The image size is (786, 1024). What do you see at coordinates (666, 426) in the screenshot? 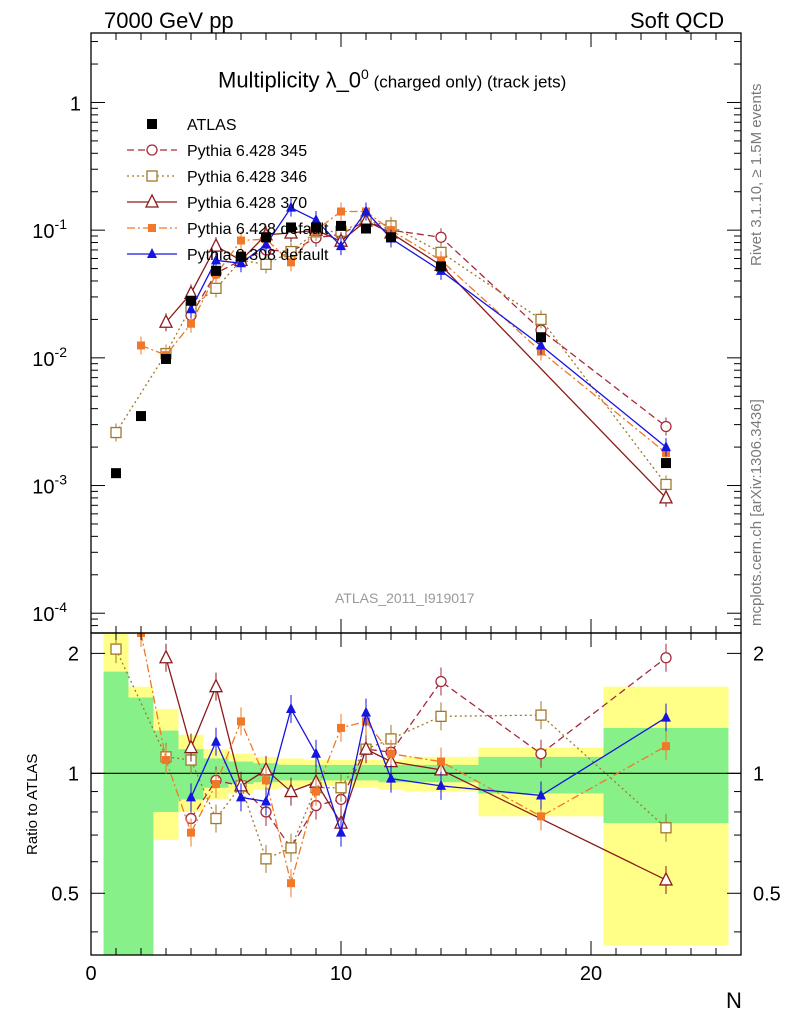
I see `series-0-point` at bounding box center [666, 426].